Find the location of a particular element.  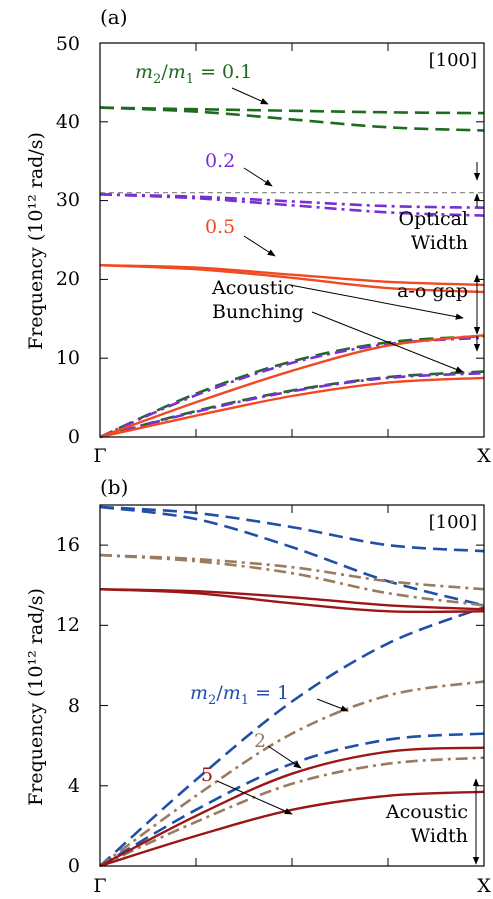

ratio-label-1: m2/m1 = 1 is located at coordinates (239, 695).